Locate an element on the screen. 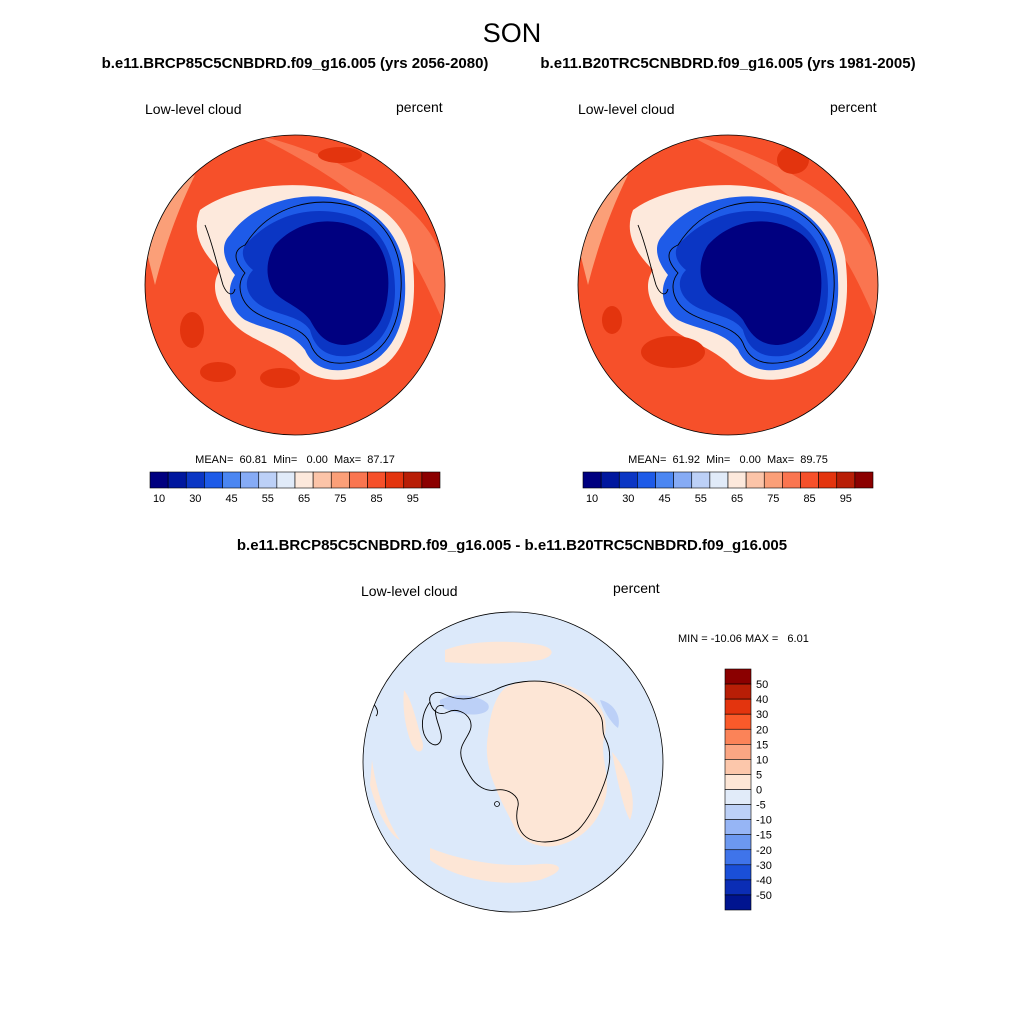 Image resolution: width=1024 pixels, height=1024 pixels. units-label-future: percent is located at coordinates (419, 107).